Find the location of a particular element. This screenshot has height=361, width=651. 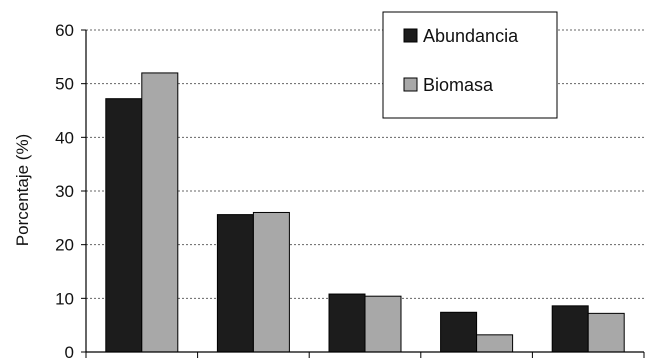

y-tick-label-0: 0 is located at coordinates (69, 352).